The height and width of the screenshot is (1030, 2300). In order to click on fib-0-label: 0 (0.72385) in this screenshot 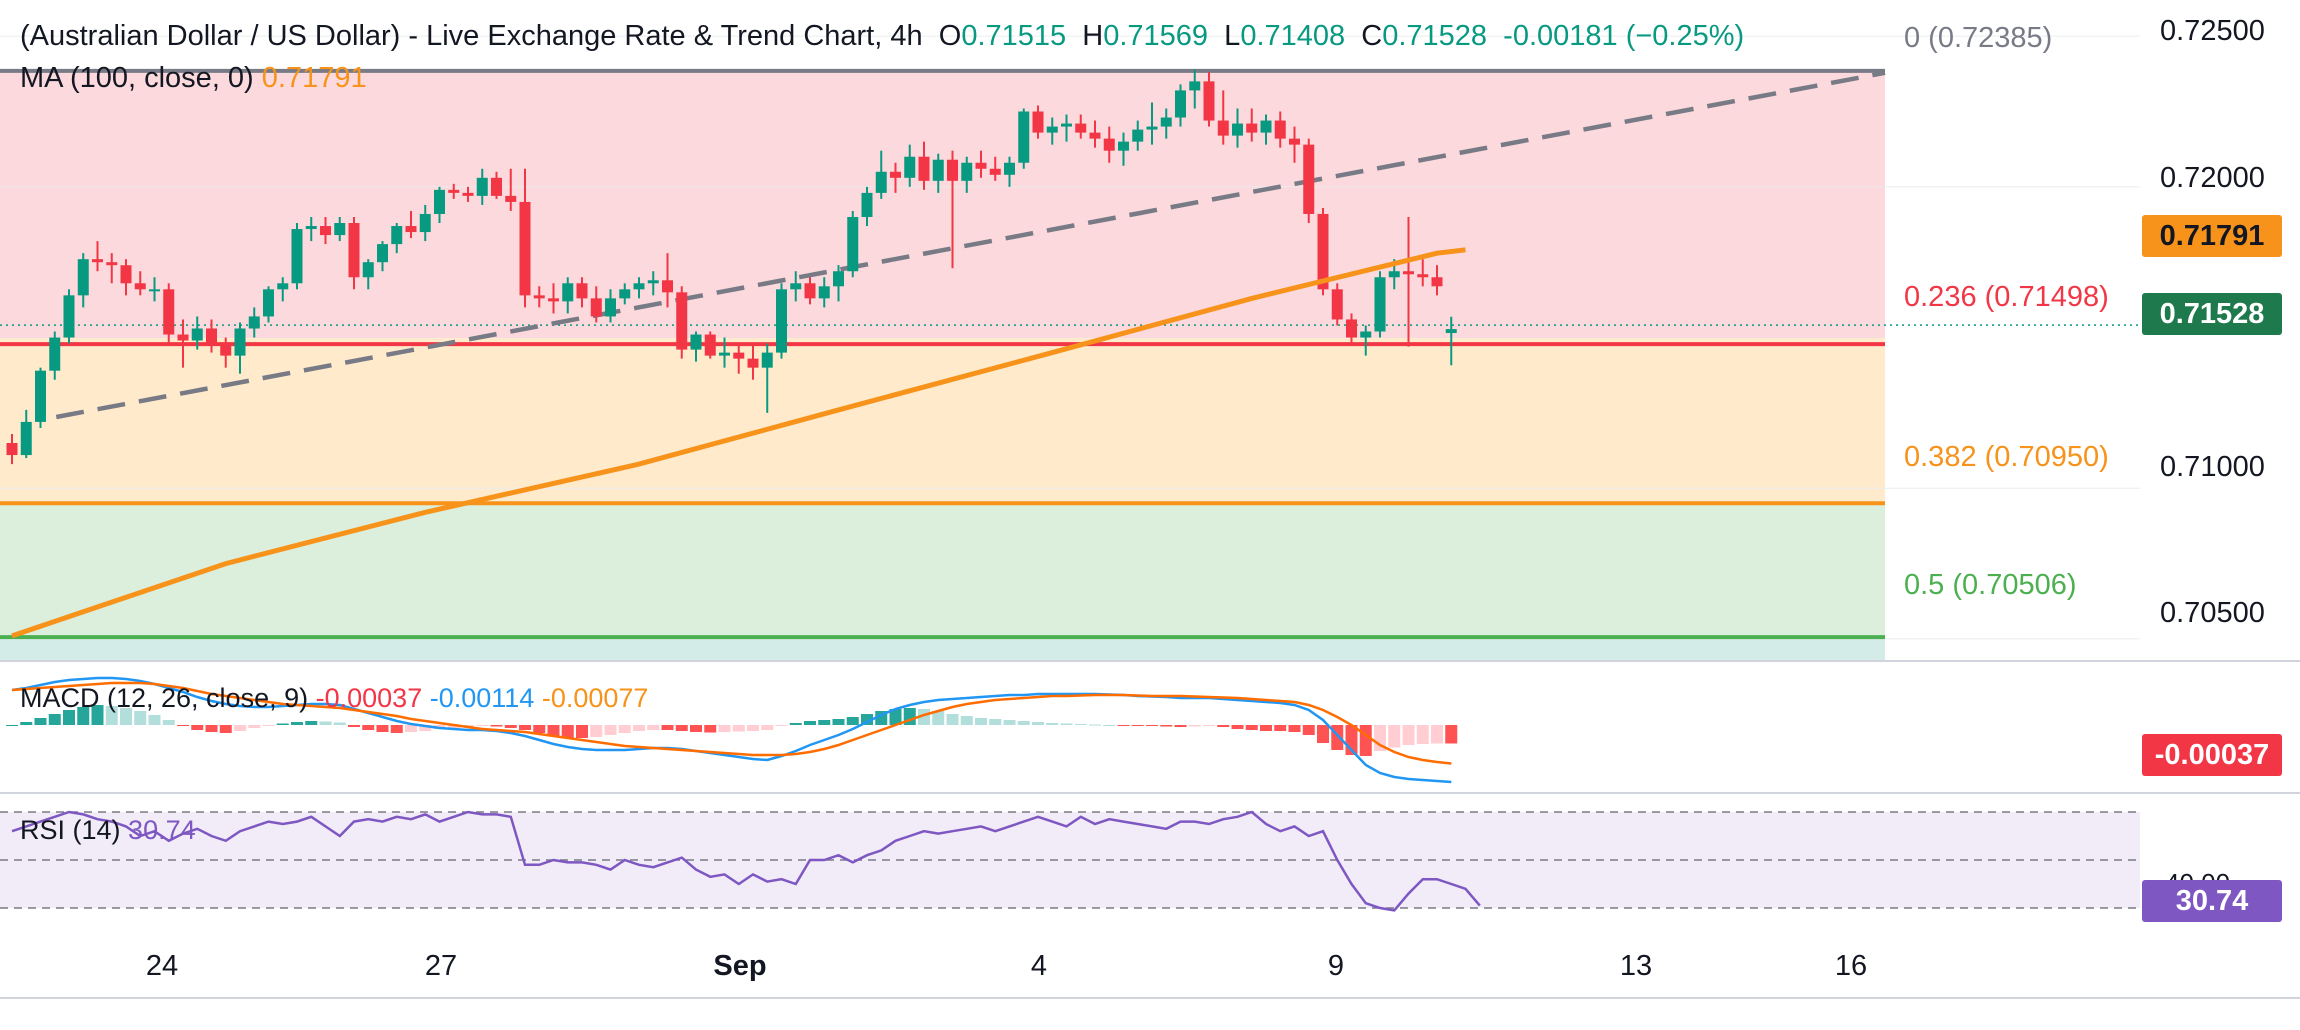, I will do `click(1978, 38)`.